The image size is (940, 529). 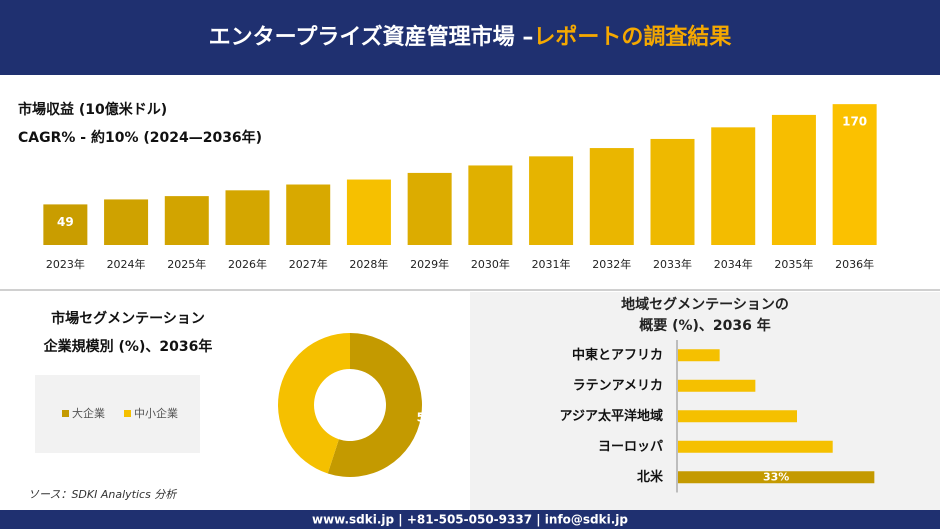 What do you see at coordinates (611, 416) in the screenshot?
I see `category-label: アジア太平洋地域` at bounding box center [611, 416].